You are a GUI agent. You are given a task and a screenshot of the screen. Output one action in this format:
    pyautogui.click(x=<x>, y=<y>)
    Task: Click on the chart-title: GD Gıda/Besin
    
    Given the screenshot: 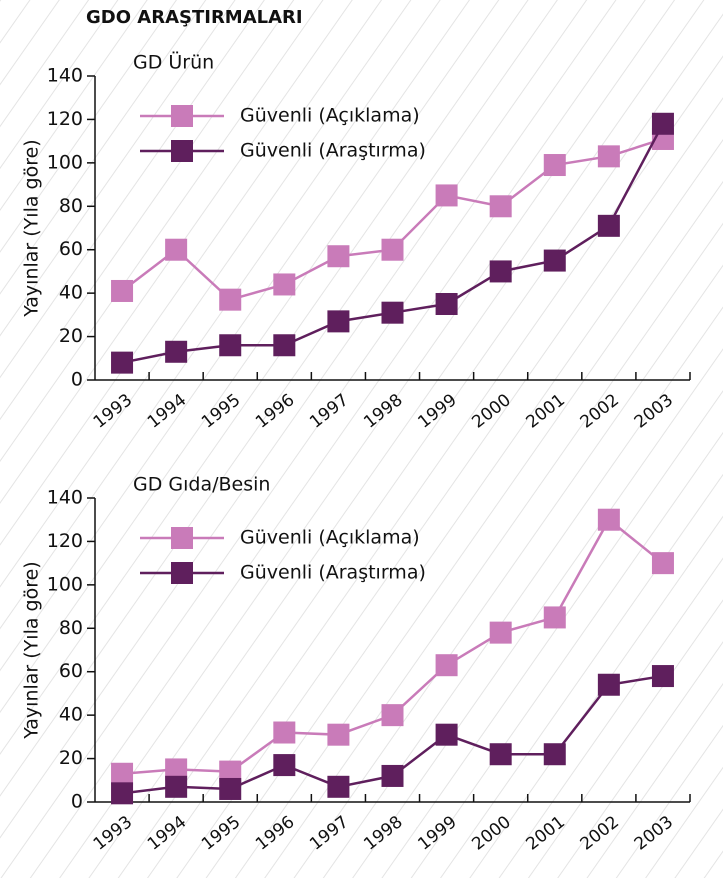 What is the action you would take?
    pyautogui.click(x=201, y=485)
    